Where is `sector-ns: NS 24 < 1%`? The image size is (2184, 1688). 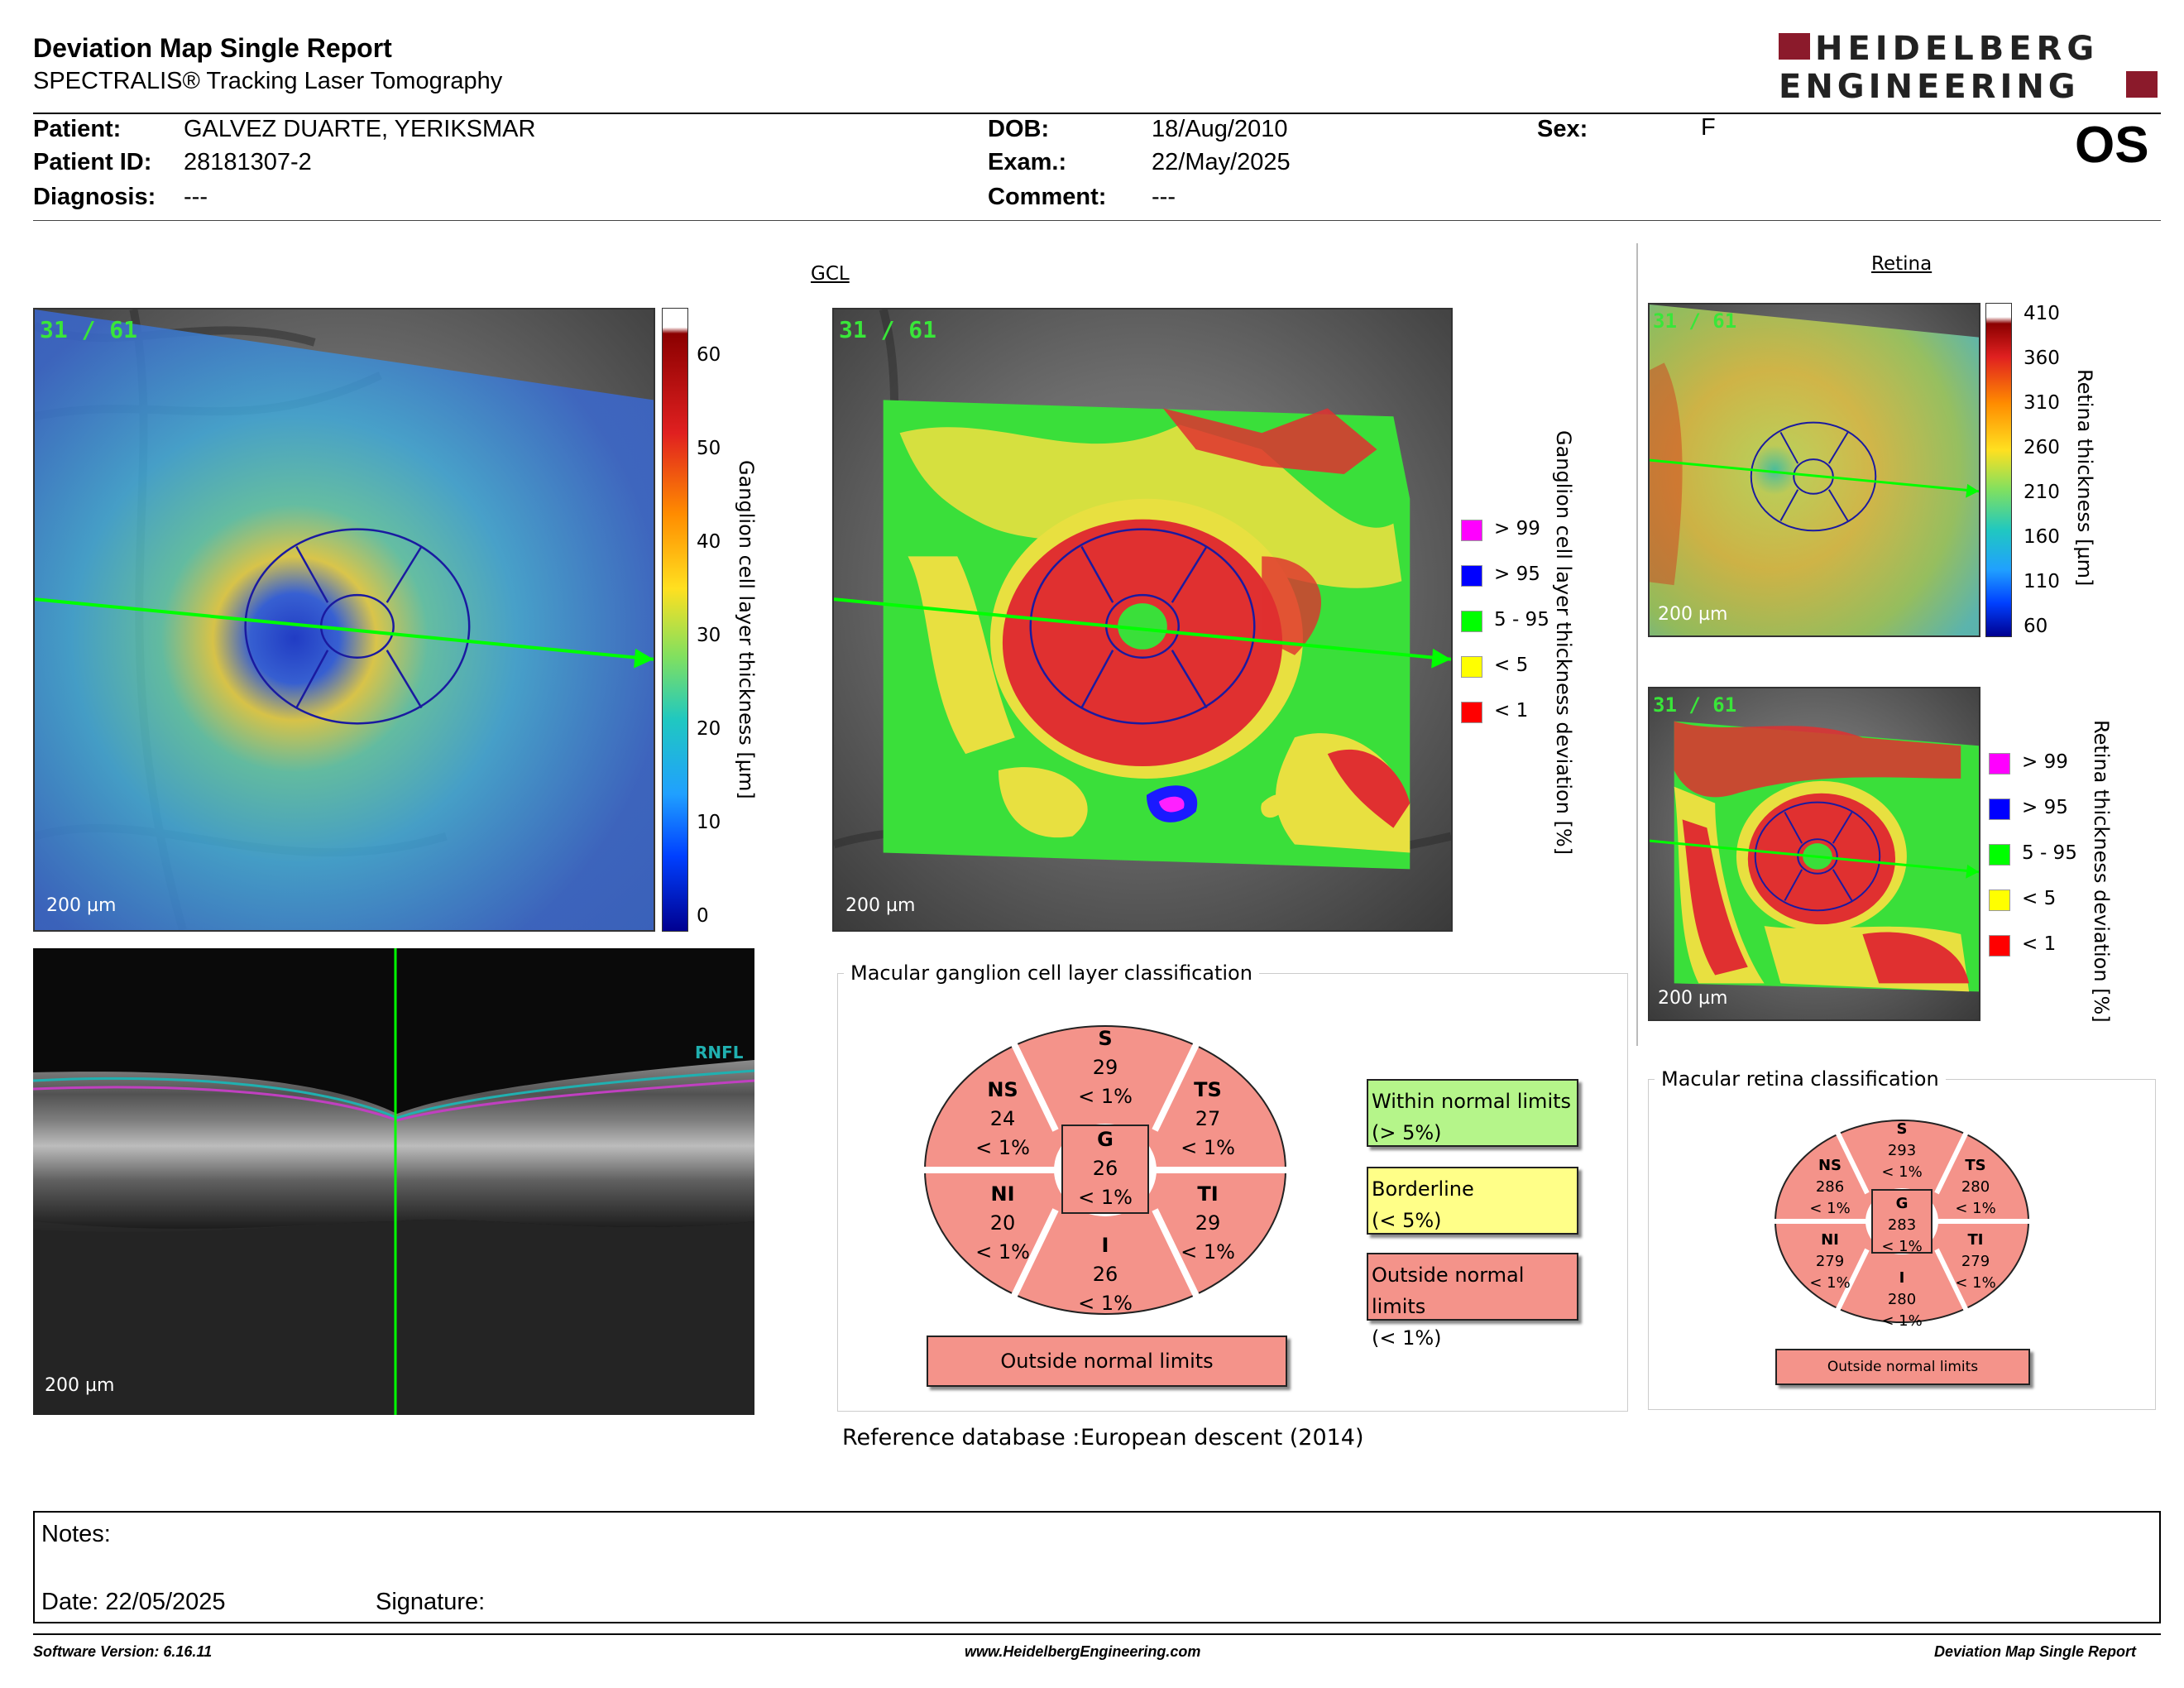 sector-ns: NS 24 < 1% is located at coordinates (1002, 1119).